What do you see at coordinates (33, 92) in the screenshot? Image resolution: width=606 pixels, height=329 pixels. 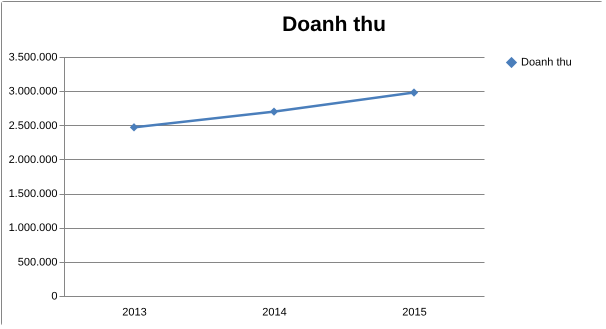 I see `y-tick-label: 3.000.000` at bounding box center [33, 92].